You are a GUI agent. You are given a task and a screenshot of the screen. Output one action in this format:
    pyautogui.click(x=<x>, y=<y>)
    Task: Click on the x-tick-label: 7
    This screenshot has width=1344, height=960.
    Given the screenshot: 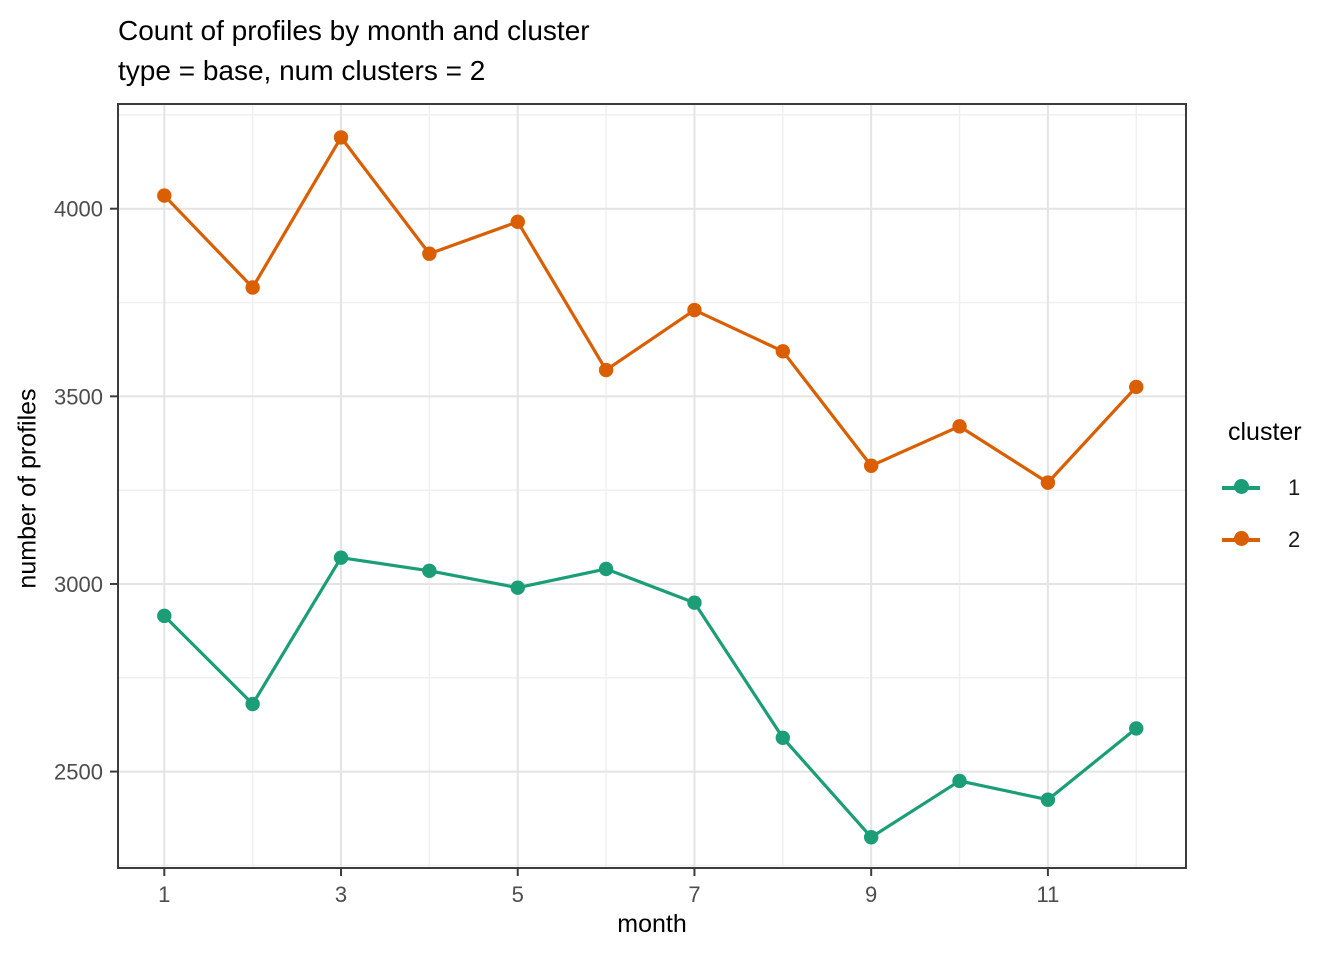 What is the action you would take?
    pyautogui.click(x=694, y=894)
    